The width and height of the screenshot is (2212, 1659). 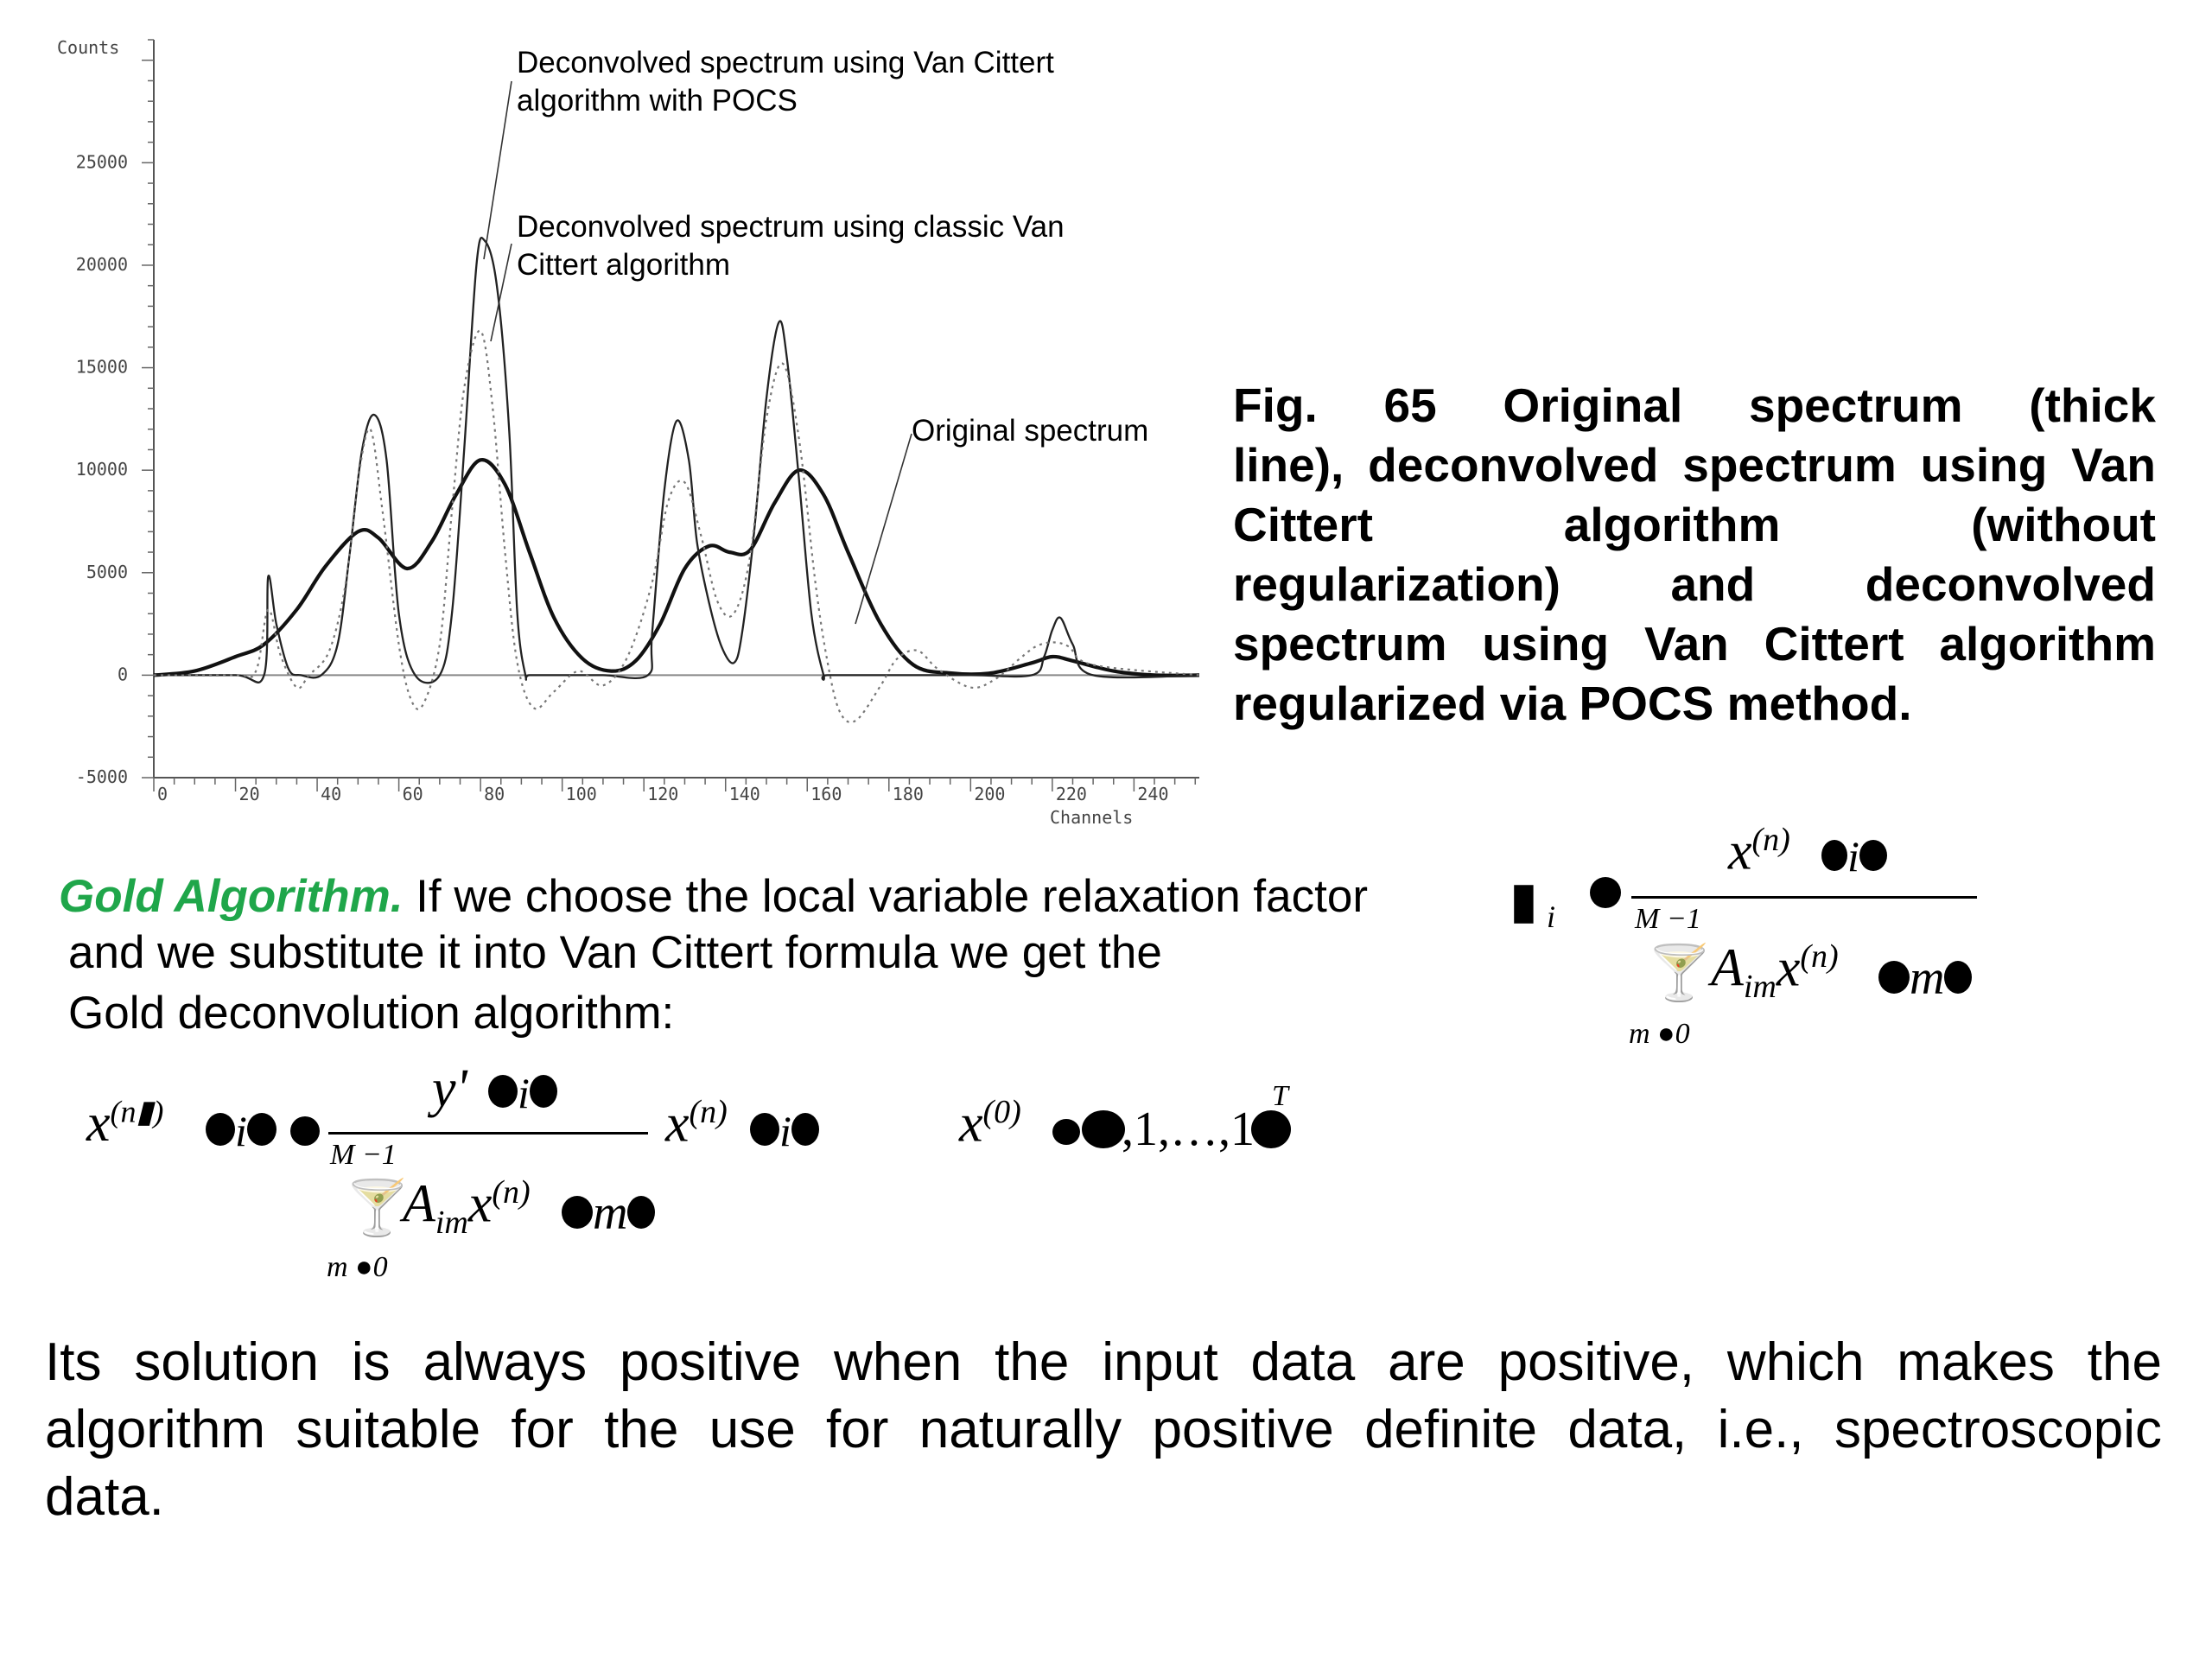 What do you see at coordinates (1103, 1131) in the screenshot?
I see `vector-open-blob` at bounding box center [1103, 1131].